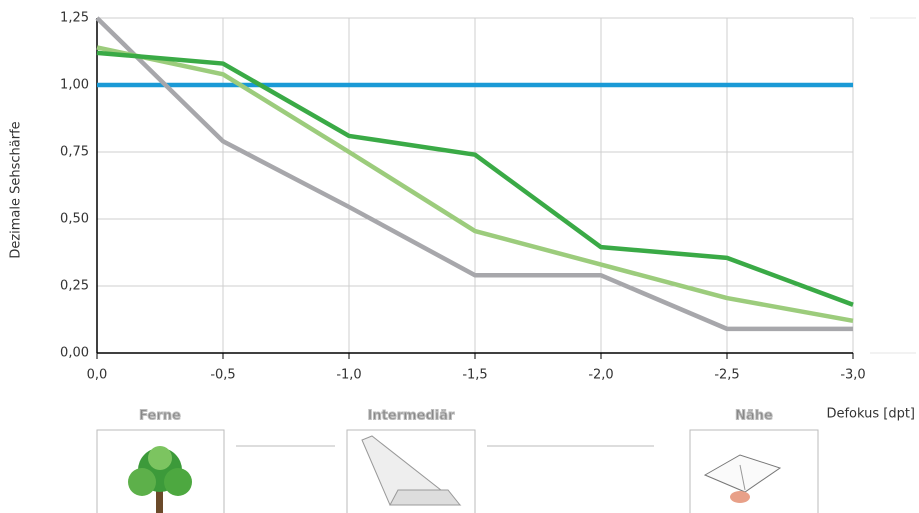 The width and height of the screenshot is (919, 513). What do you see at coordinates (222, 375) in the screenshot?
I see `x-tick-label: -0,5` at bounding box center [222, 375].